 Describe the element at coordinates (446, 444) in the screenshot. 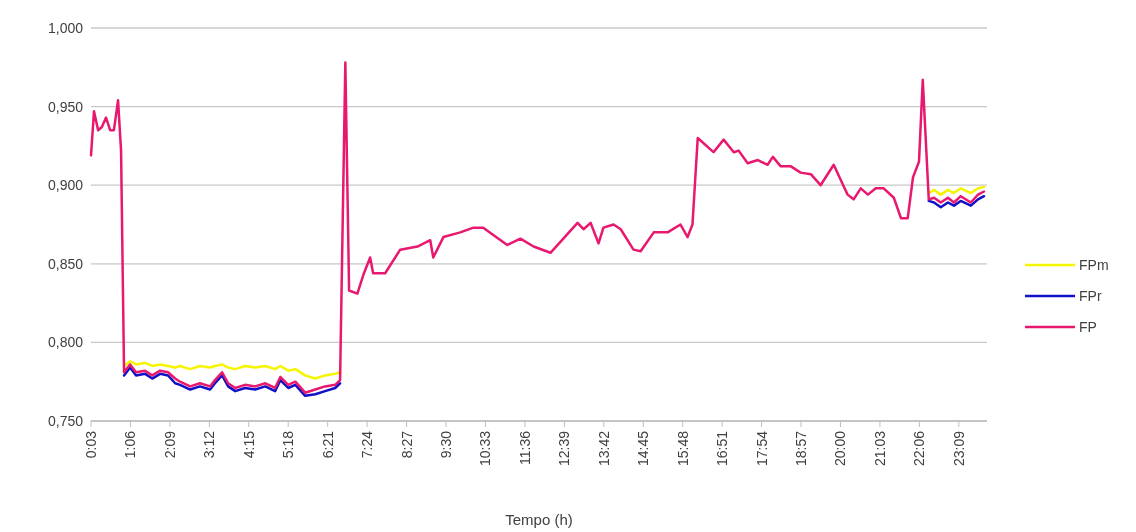

I see `x-tick-label: 9:30` at that location.